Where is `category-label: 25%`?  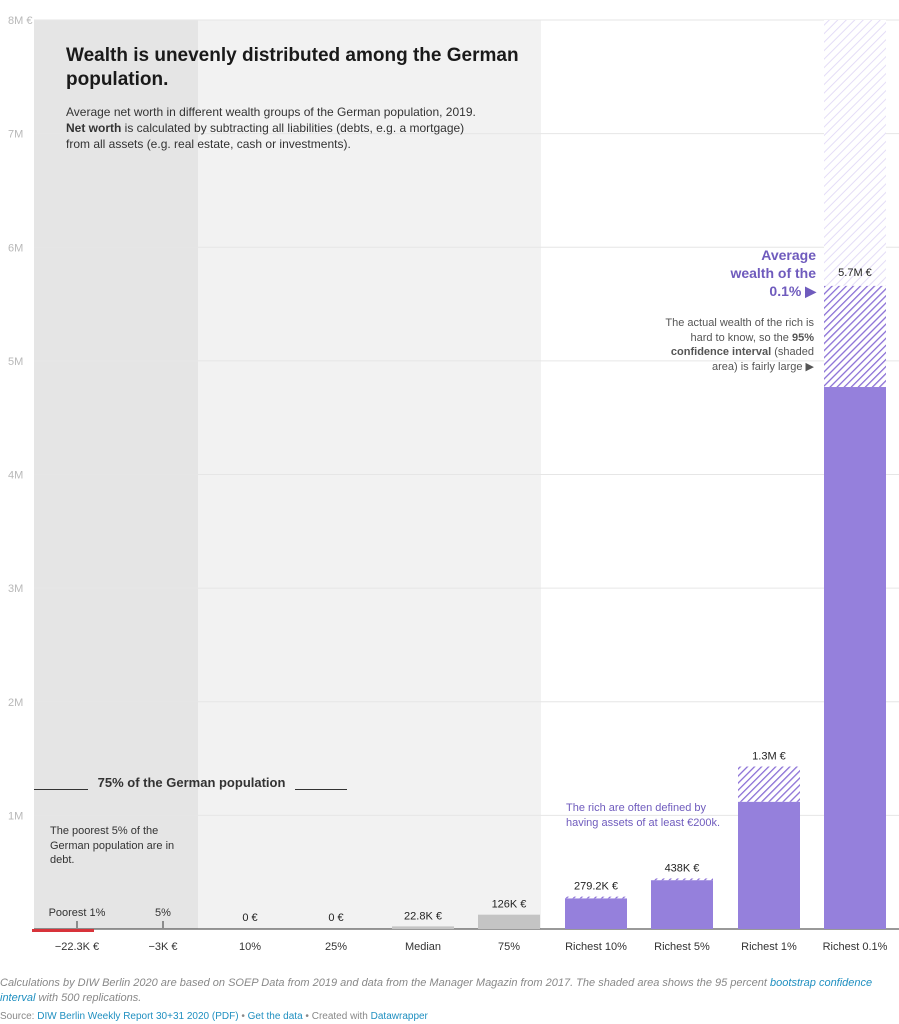
category-label: 25% is located at coordinates (336, 947).